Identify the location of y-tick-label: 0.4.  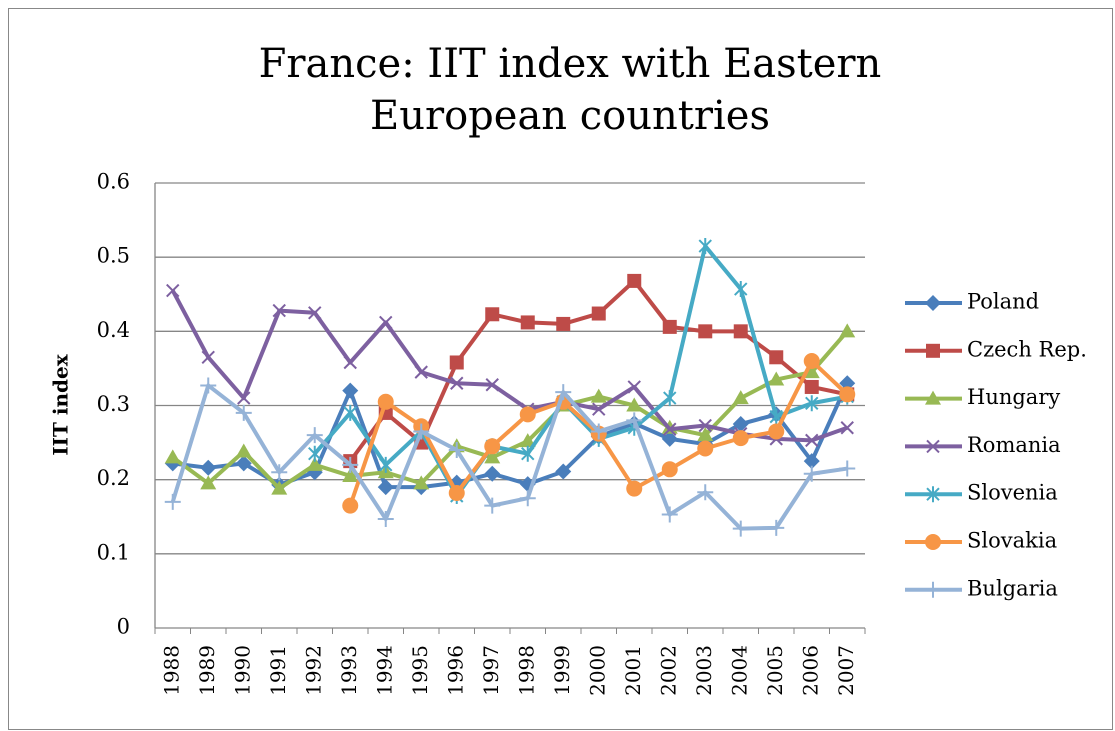
(113, 330).